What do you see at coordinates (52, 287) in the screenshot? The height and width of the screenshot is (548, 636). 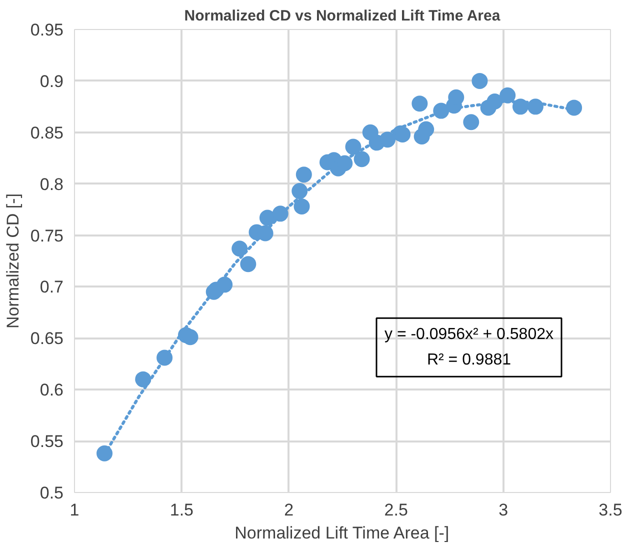 I see `y-tick-label: 0.7` at bounding box center [52, 287].